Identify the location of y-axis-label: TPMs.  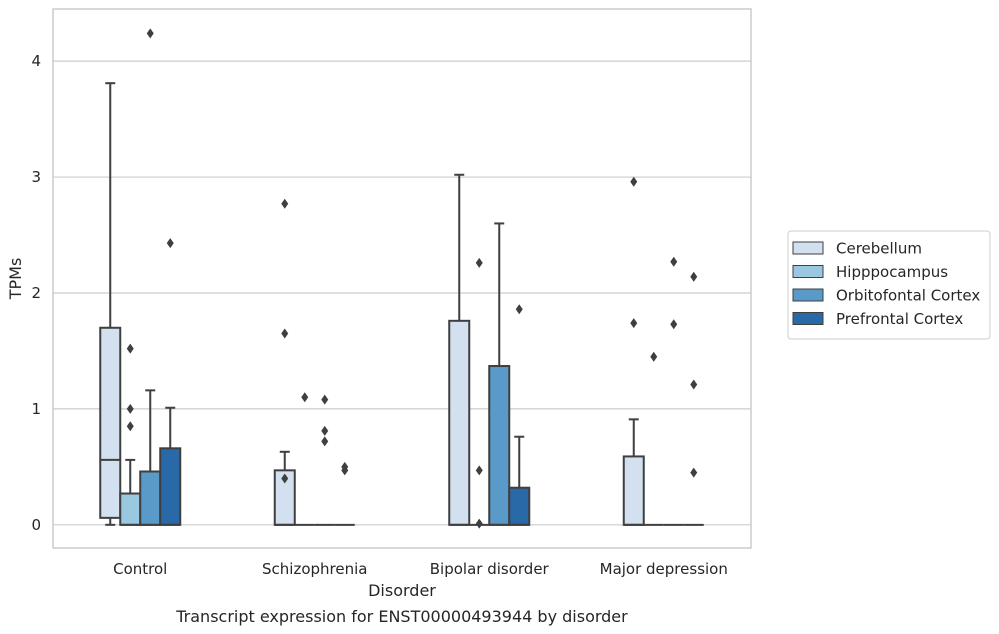
(15, 279).